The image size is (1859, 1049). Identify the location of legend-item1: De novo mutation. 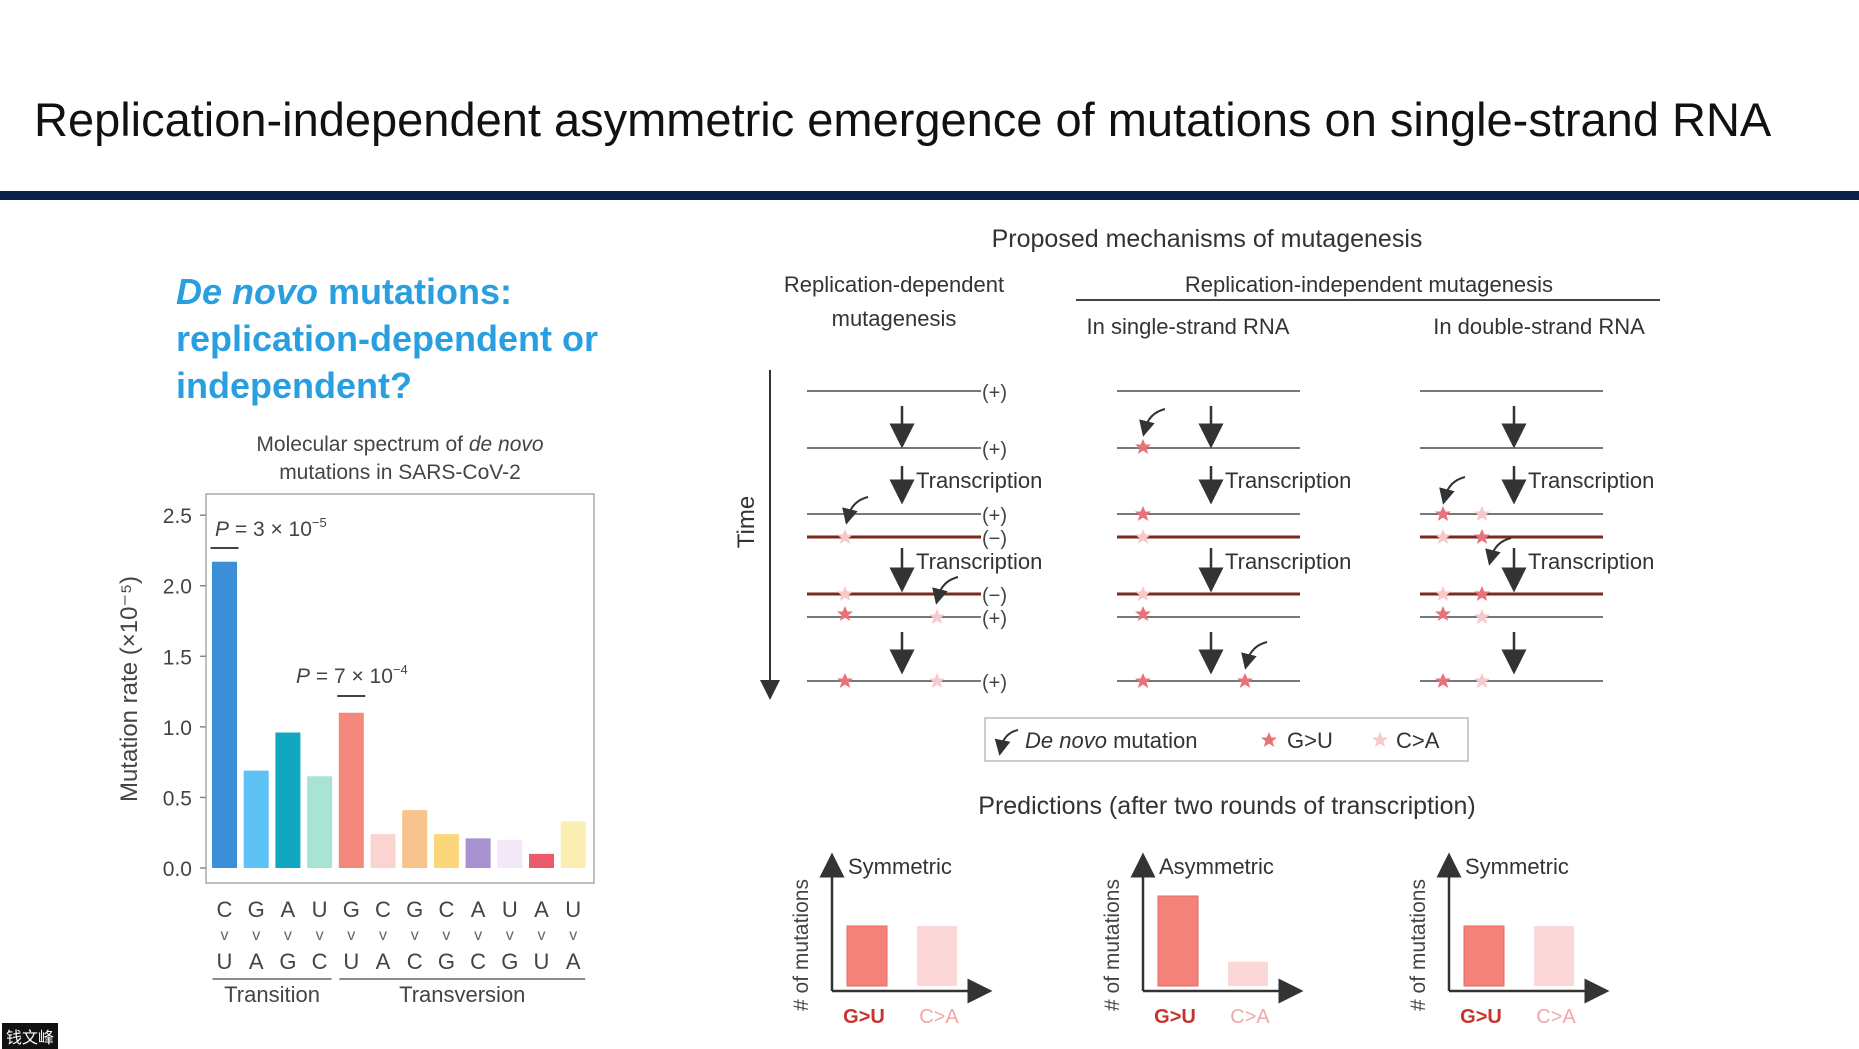
(1111, 740).